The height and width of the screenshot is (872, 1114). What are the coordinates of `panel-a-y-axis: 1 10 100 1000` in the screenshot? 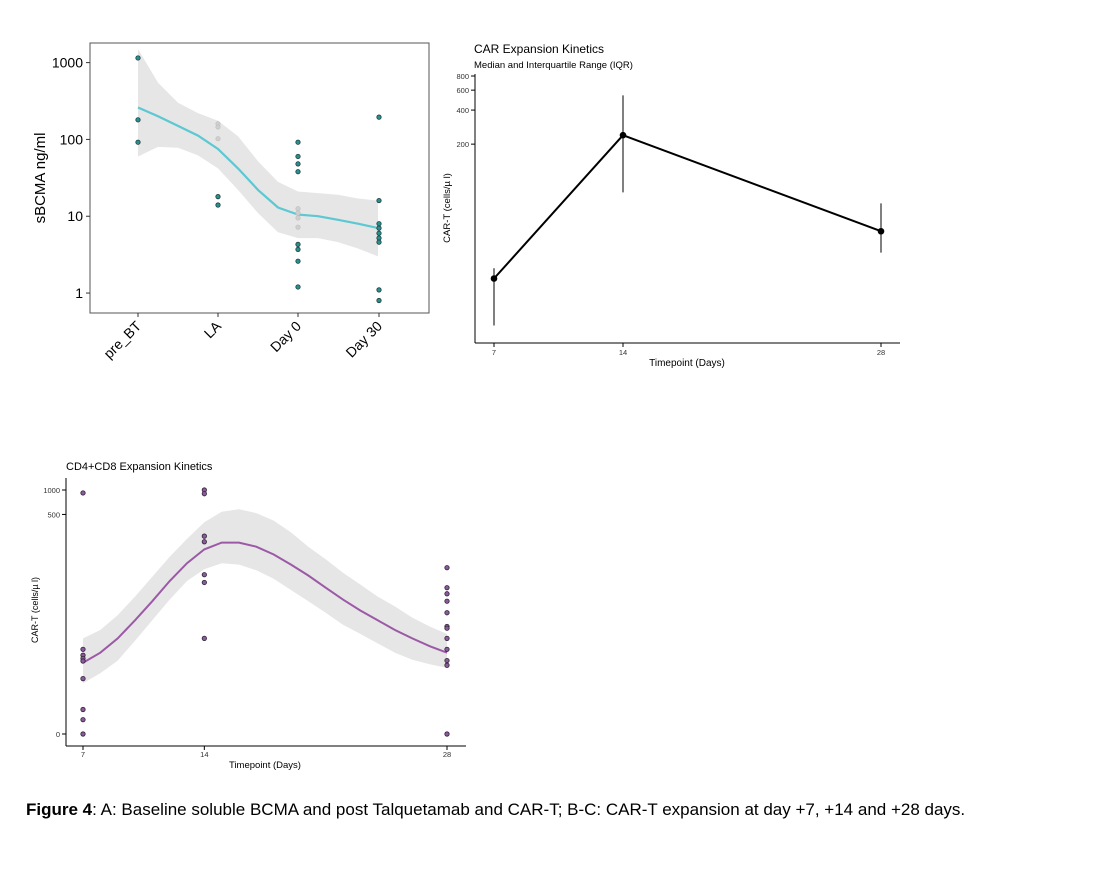 It's located at (71, 178).